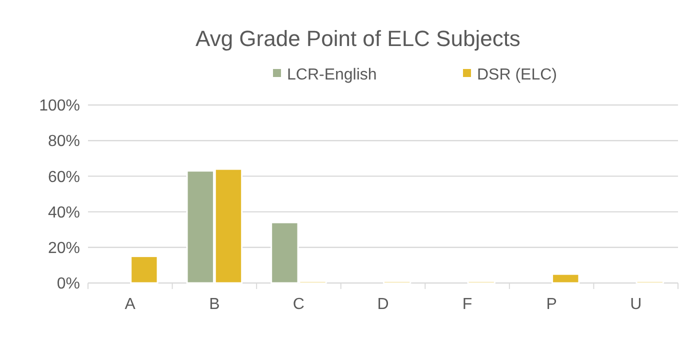 This screenshot has width=700, height=350. Describe the element at coordinates (551, 304) in the screenshot. I see `x-tick-label: P` at that location.